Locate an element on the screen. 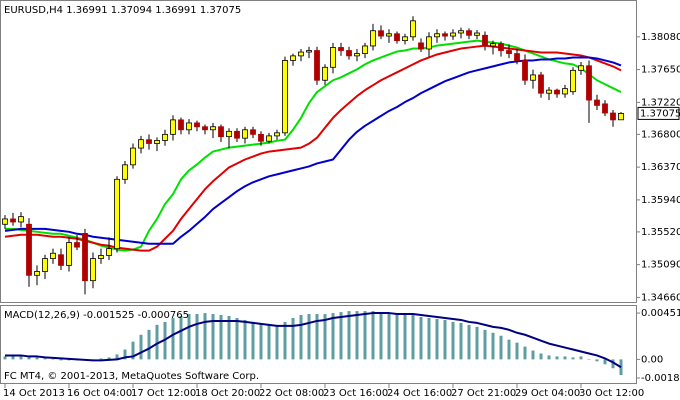  macd-title: MACD(12,26,9) is located at coordinates (42, 315).